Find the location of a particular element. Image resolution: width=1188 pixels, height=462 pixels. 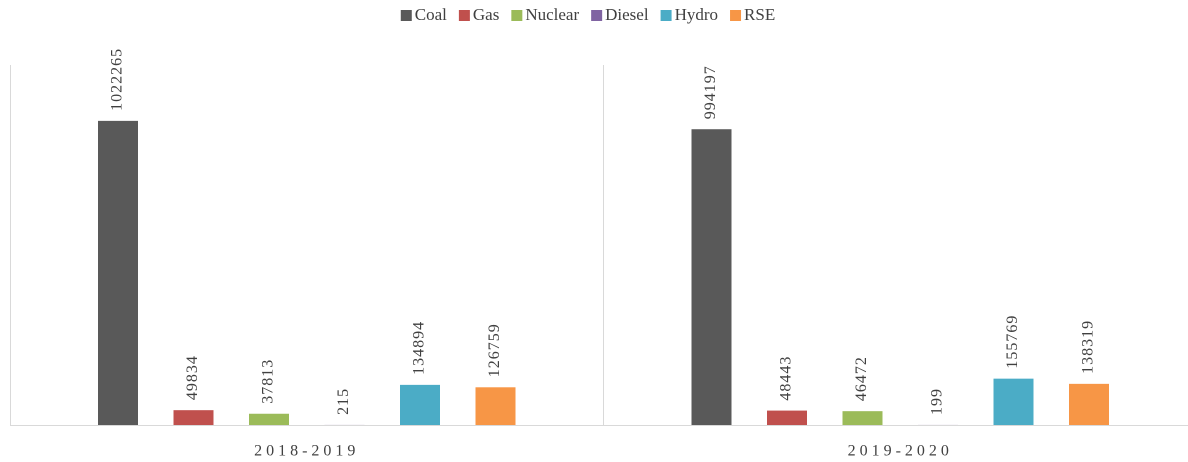

x-tick-label: 2018-2019 is located at coordinates (306, 451).